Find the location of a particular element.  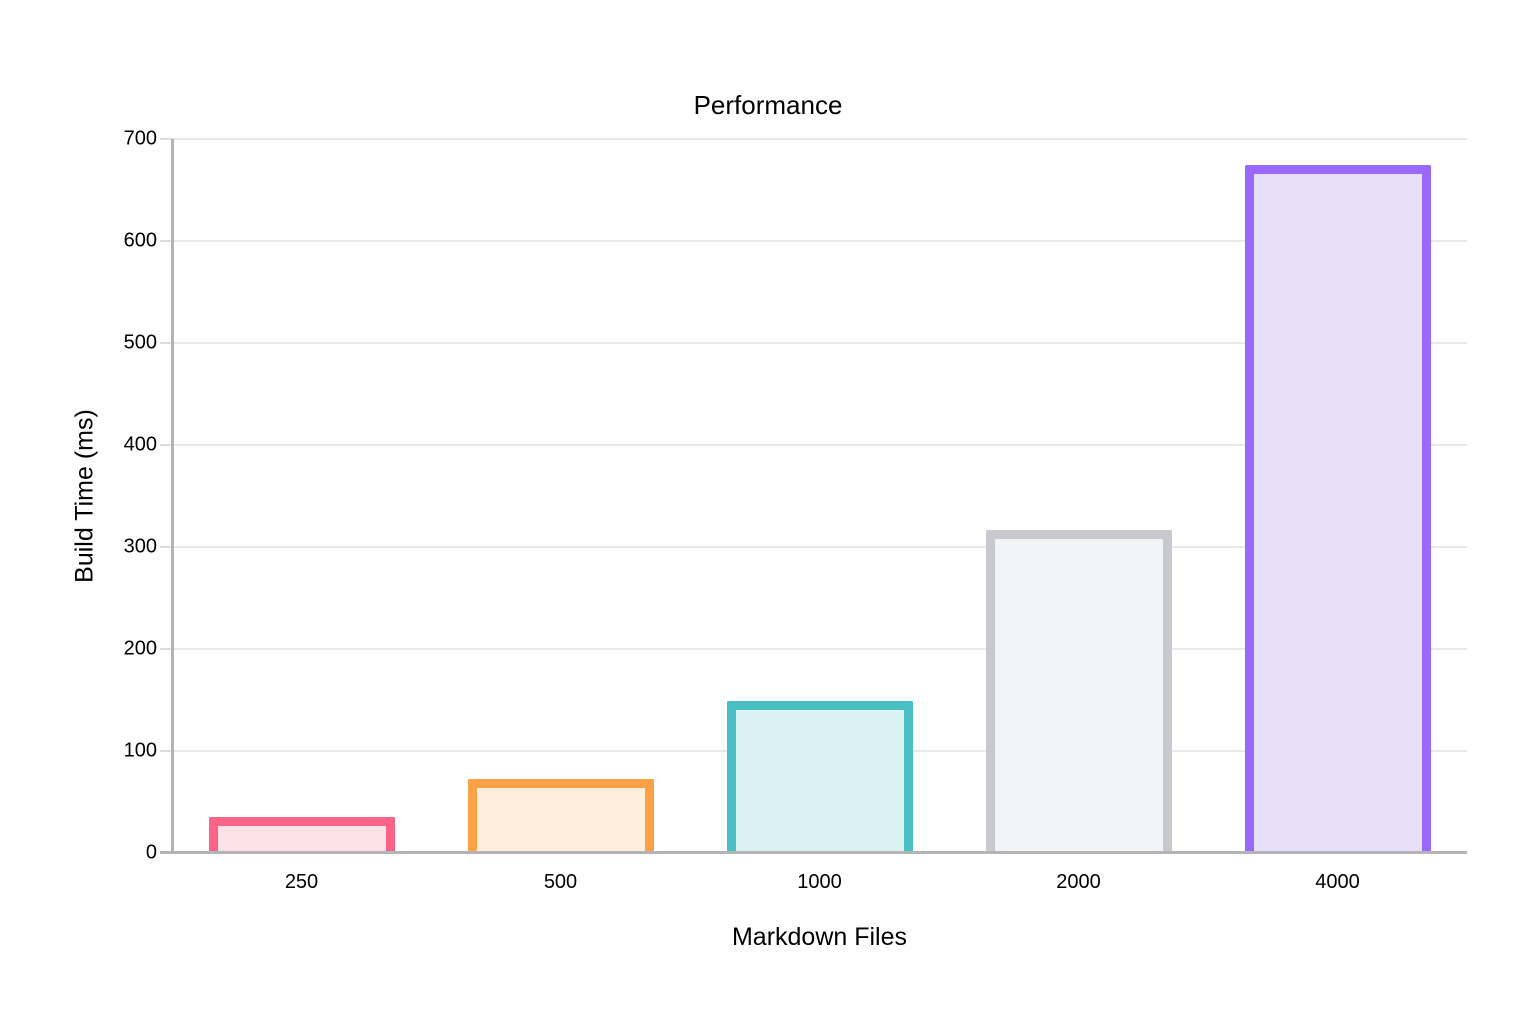

y-tick-label-400: 400 is located at coordinates (140, 444).